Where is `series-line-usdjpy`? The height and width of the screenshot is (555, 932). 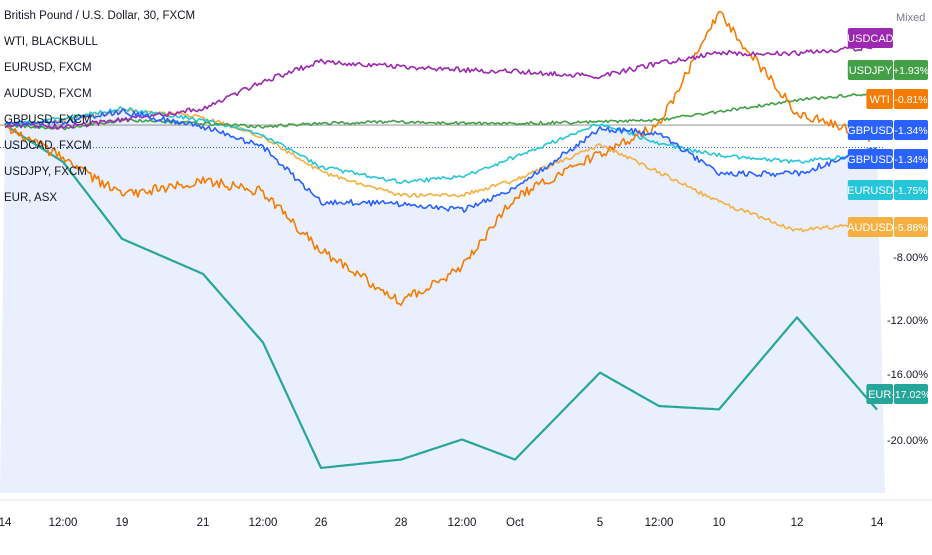
series-line-usdjpy is located at coordinates (440, 111).